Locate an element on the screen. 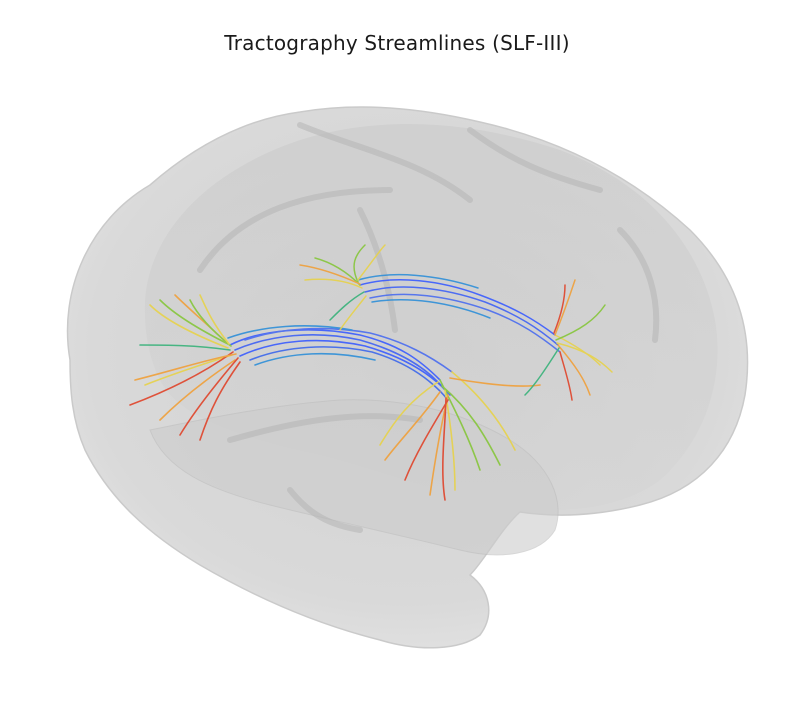 This screenshot has height=712, width=794. parietal-bundle is located at coordinates (456, 322).